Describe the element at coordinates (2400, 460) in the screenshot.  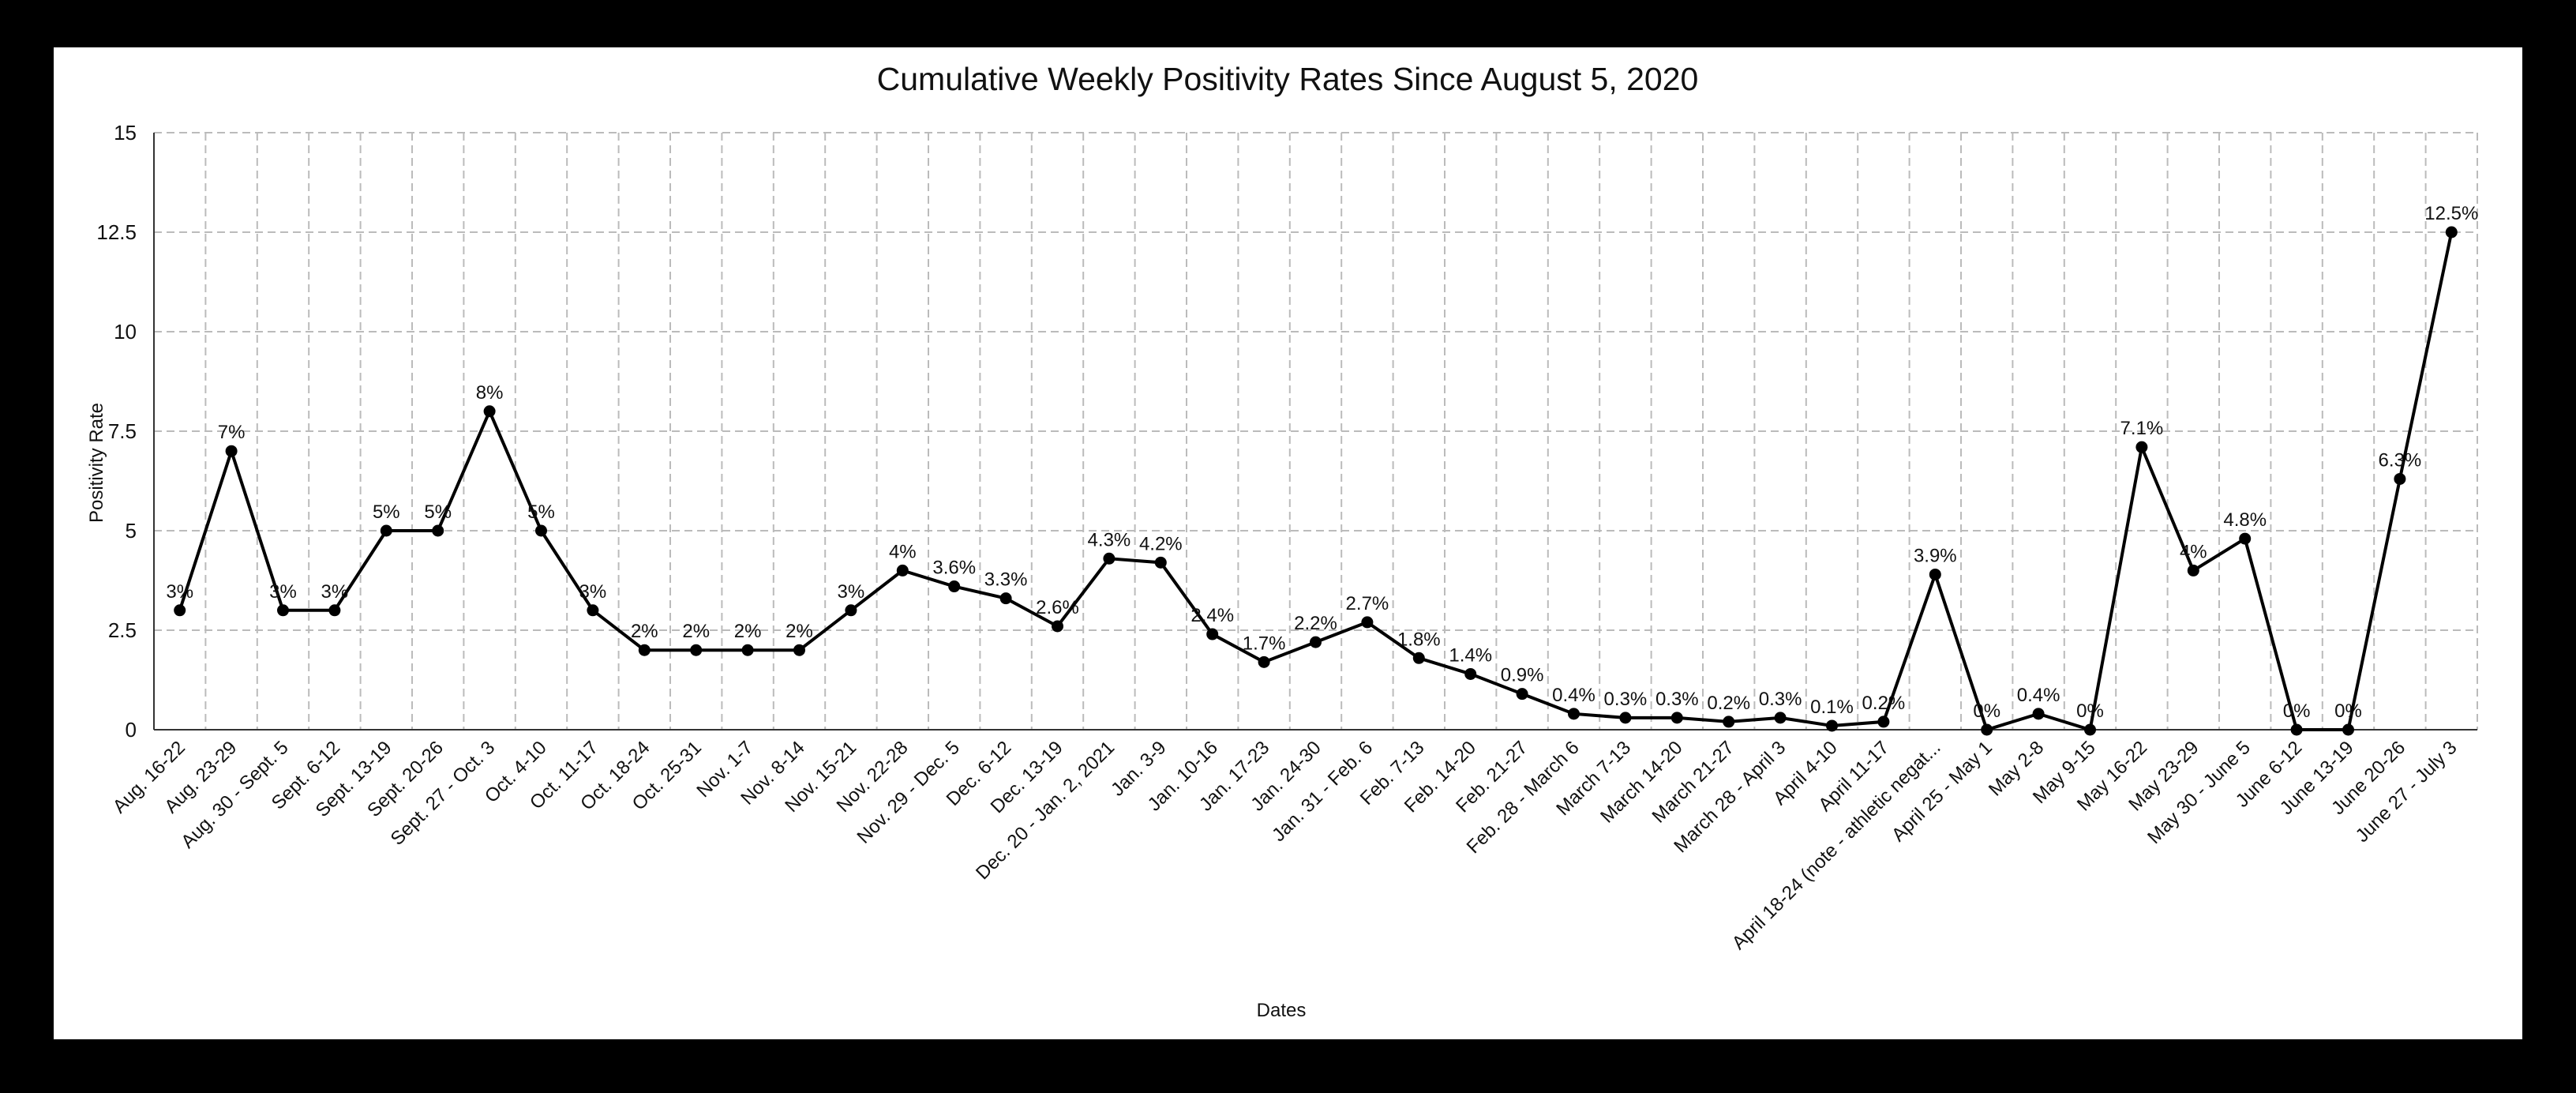
I see `data-label: 6.3%` at that location.